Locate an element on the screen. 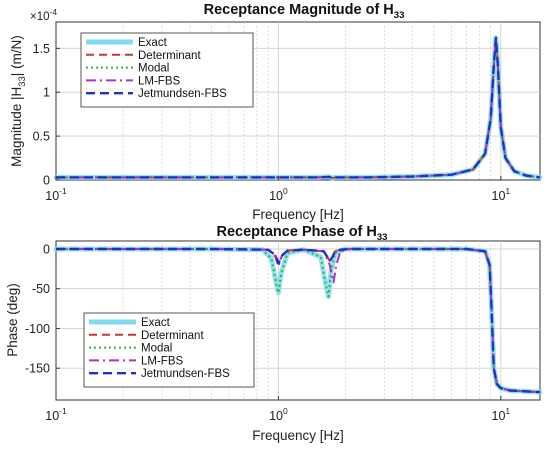 This screenshot has height=450, width=550. magnitude-title: Receptance Magnitude of H33 is located at coordinates (304, 11).